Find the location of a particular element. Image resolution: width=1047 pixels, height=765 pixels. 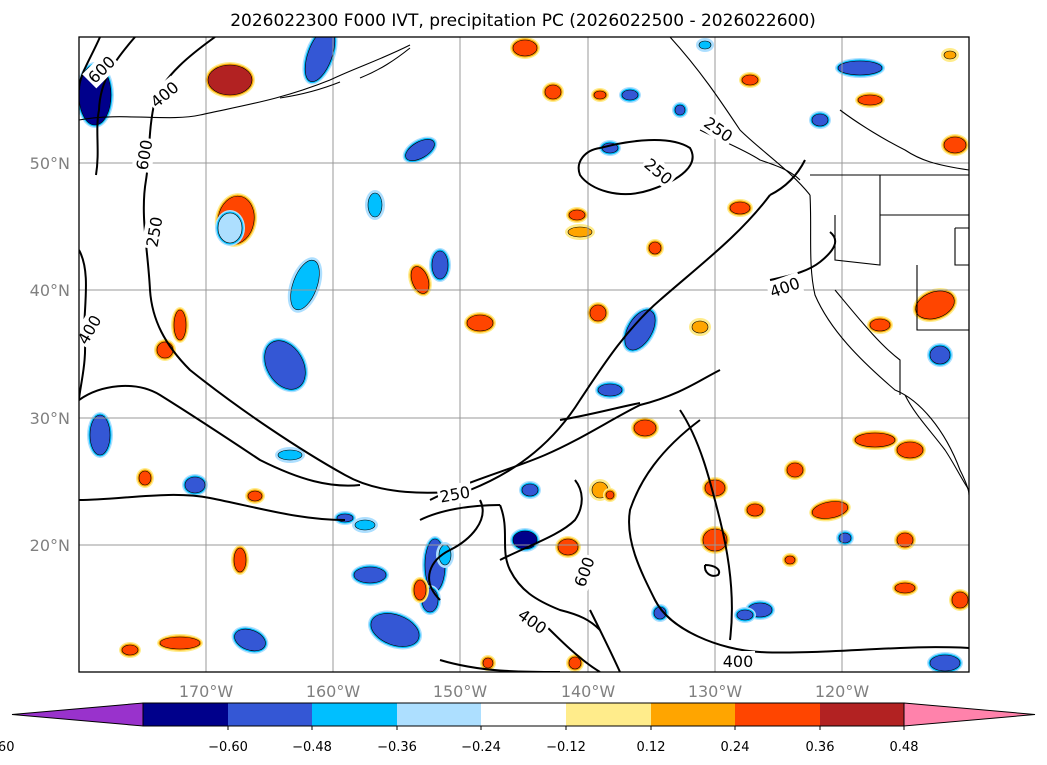

colorbar-tick-label: 0.24 is located at coordinates (735, 747).